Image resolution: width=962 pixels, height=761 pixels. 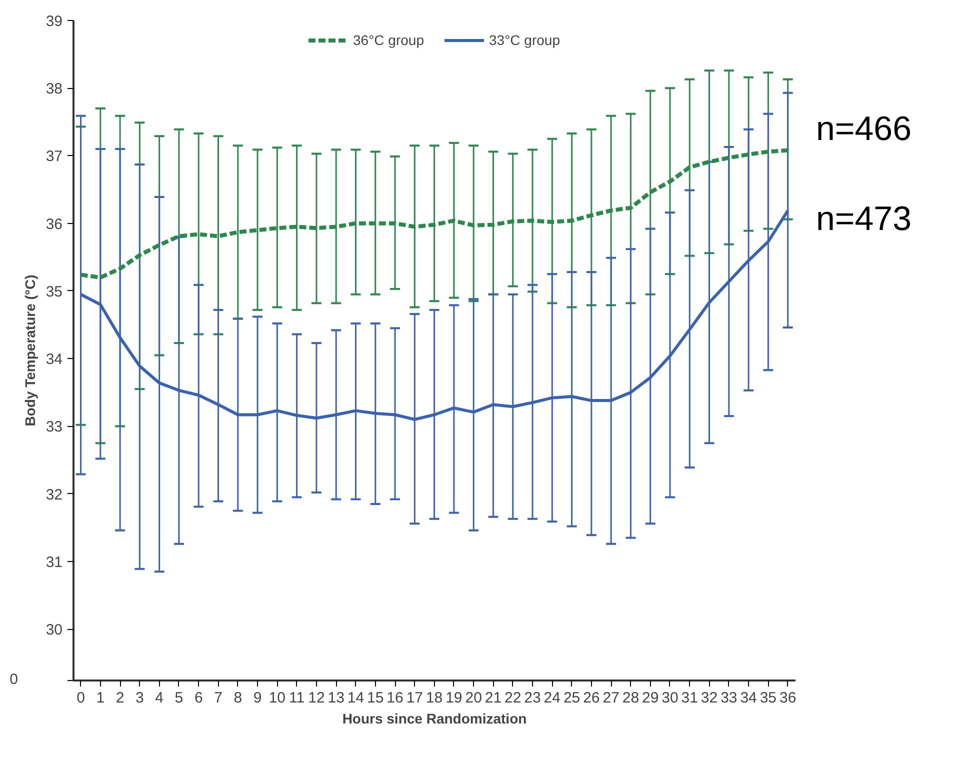 What do you see at coordinates (297, 698) in the screenshot?
I see `x-tick-label: 11` at bounding box center [297, 698].